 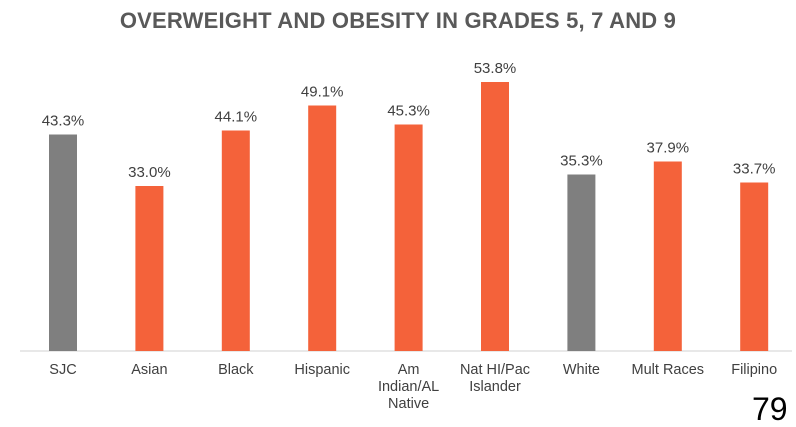 I want to click on tick-label-5: Nat HI/Pac Islander, so click(x=495, y=378).